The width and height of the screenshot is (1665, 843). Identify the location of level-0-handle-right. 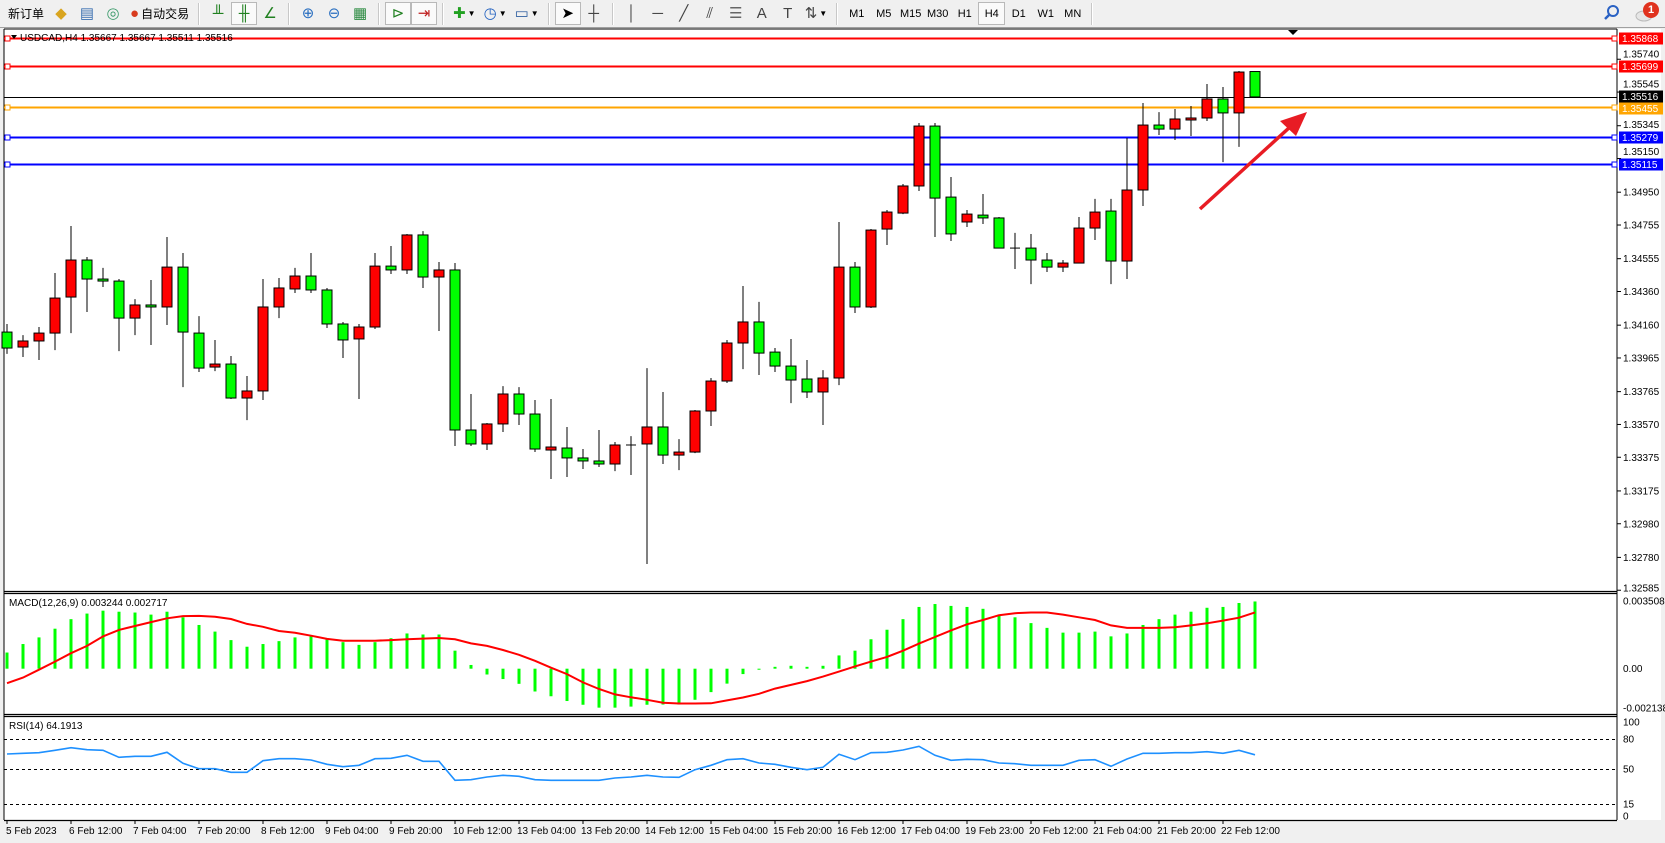
(1614, 38).